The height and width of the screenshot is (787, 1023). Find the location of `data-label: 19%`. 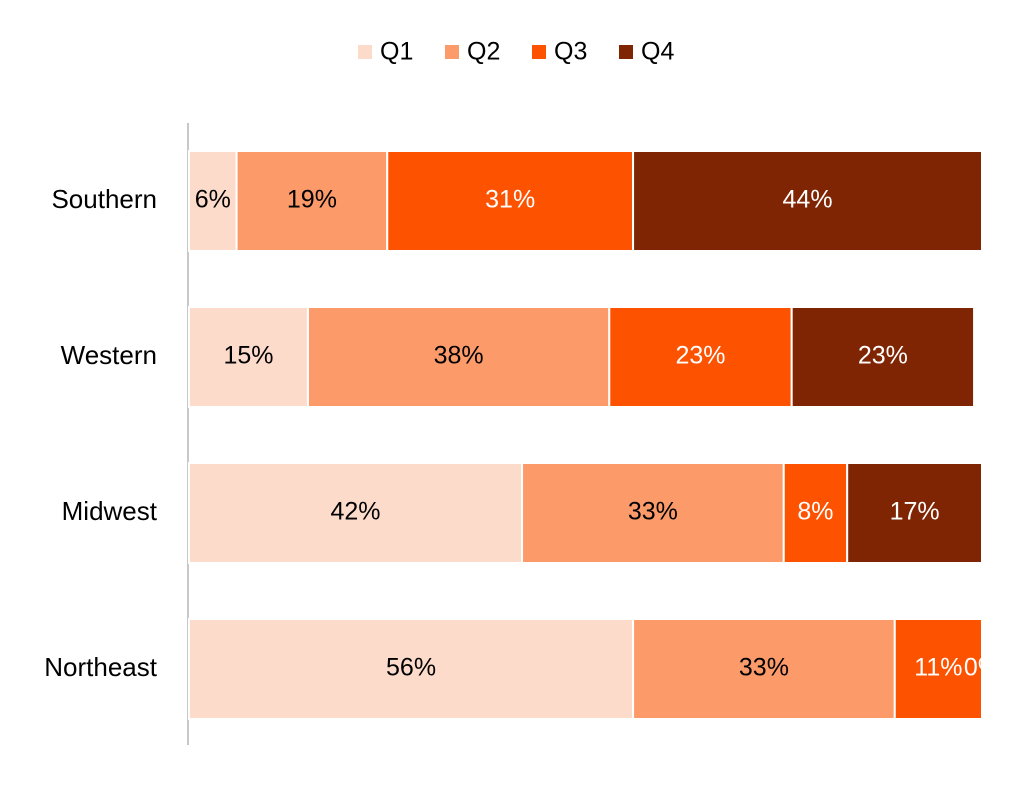

data-label: 19% is located at coordinates (312, 200).